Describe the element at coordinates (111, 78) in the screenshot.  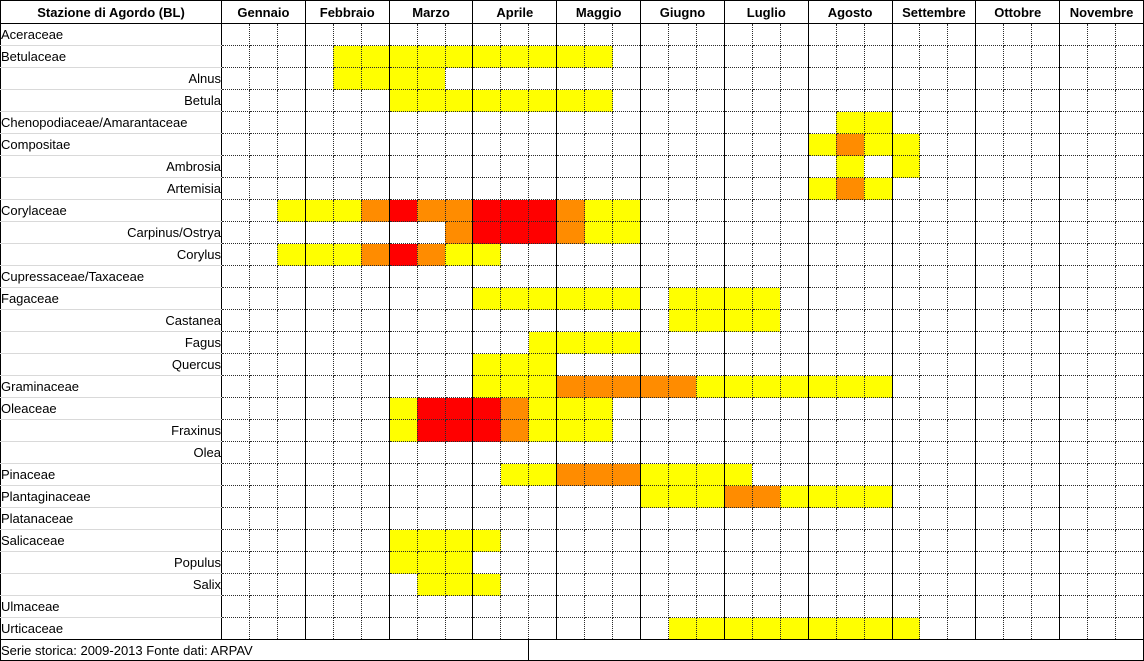
I see `taxon-label: Alnus` at that location.